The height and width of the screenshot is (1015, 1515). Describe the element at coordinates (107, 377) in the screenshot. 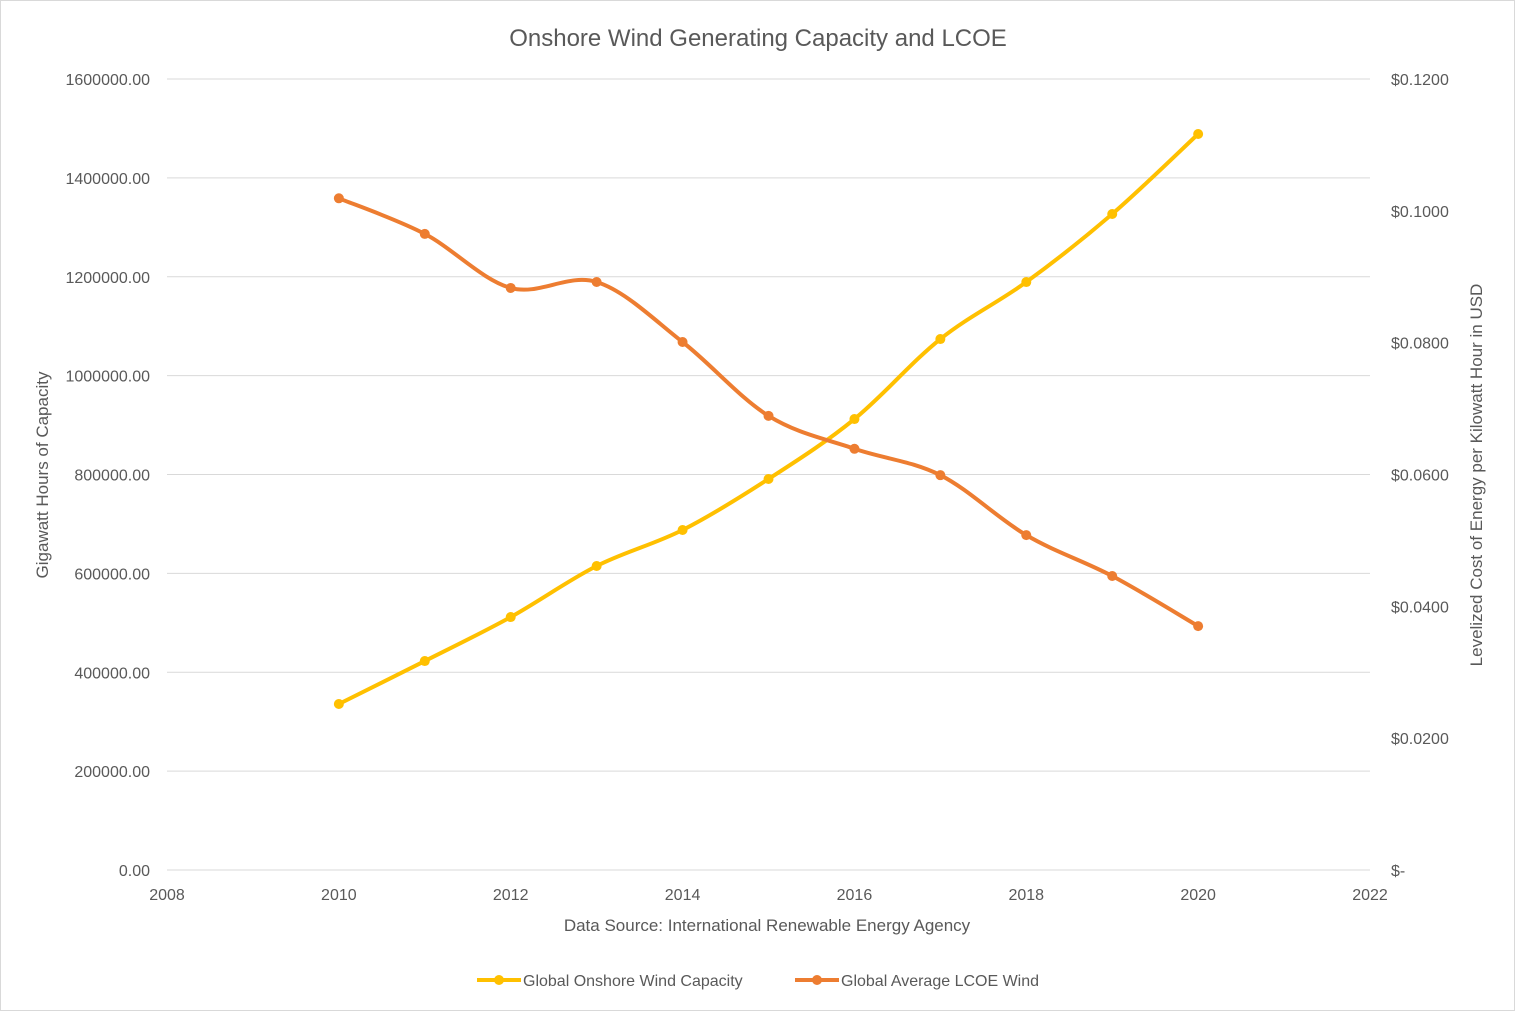

I see `y-tick-label: 1000000.00` at that location.